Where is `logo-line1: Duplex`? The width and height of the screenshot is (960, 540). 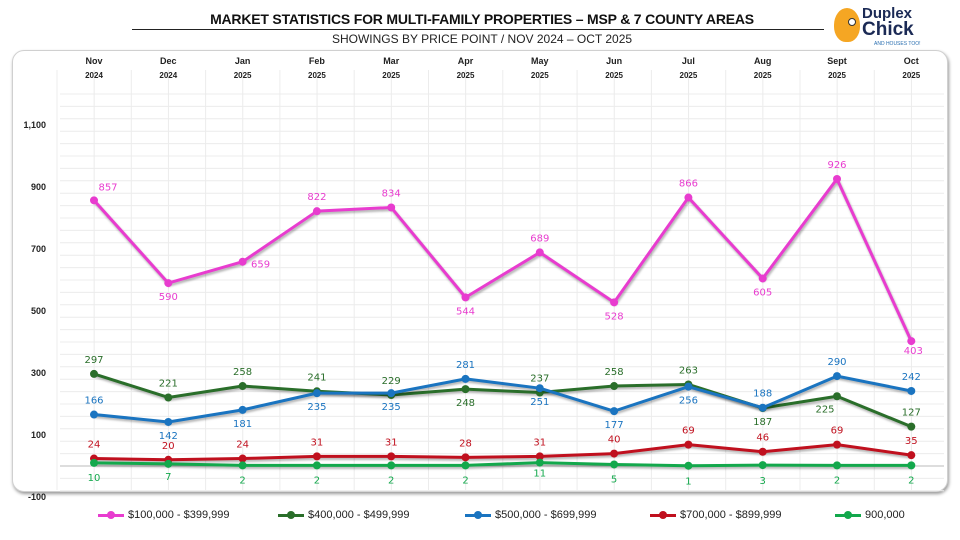 logo-line1: Duplex is located at coordinates (887, 13).